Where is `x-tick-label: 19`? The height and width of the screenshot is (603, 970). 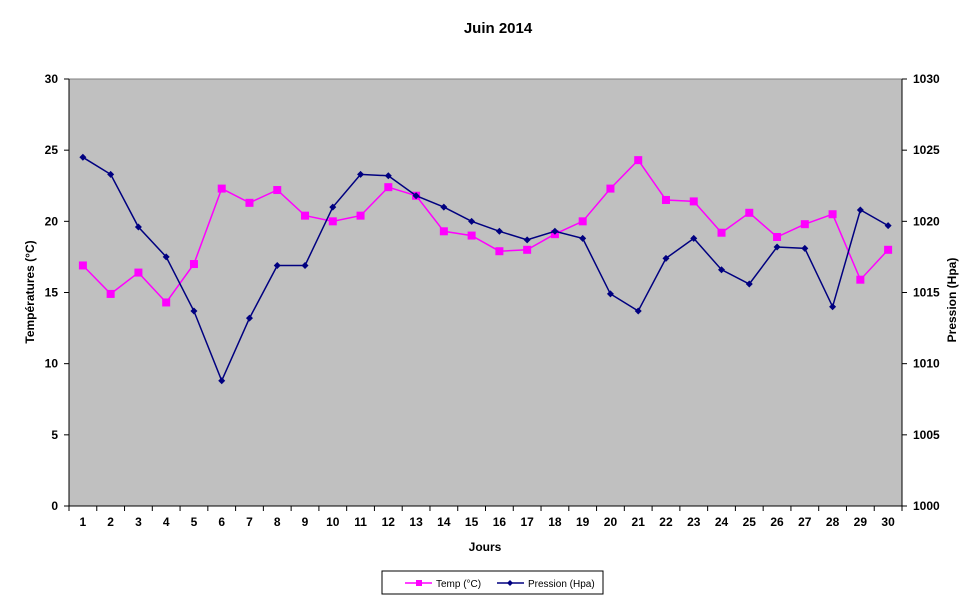
x-tick-label: 19 is located at coordinates (583, 522).